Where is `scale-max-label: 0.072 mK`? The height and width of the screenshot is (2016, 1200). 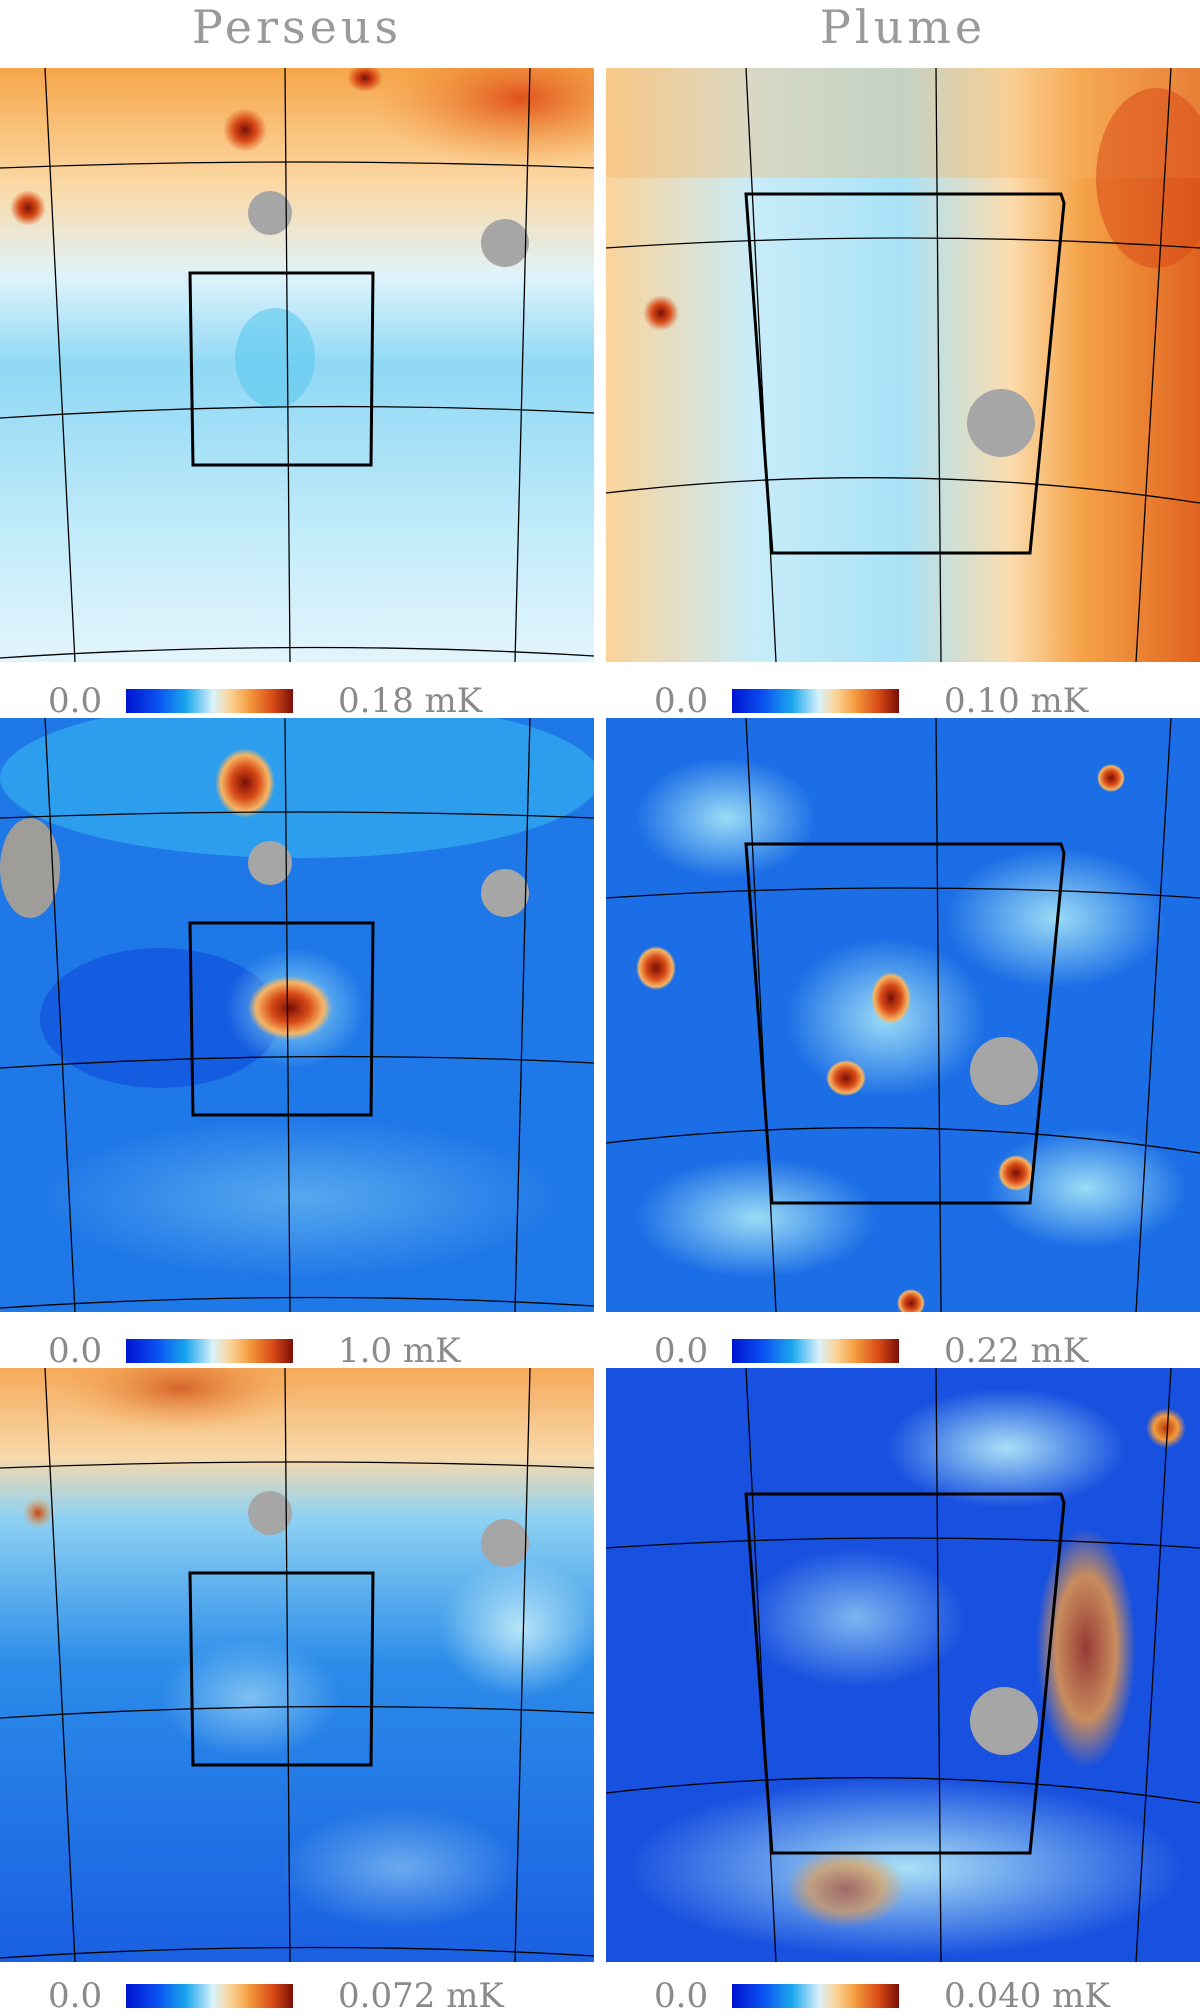
scale-max-label: 0.072 mK is located at coordinates (421, 1996).